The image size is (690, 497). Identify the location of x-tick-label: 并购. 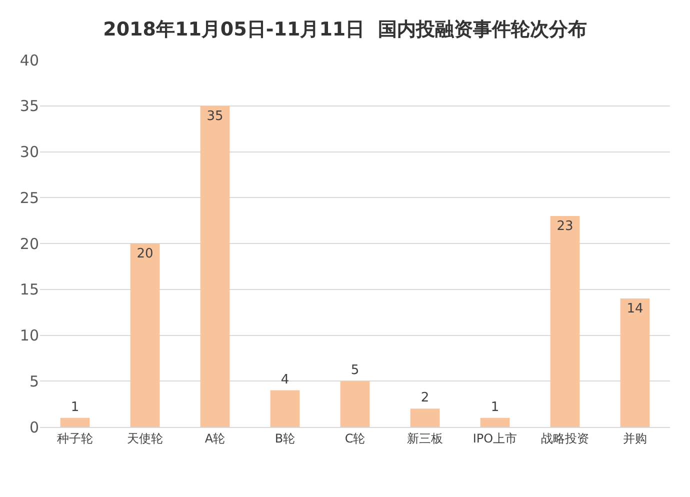
(635, 438).